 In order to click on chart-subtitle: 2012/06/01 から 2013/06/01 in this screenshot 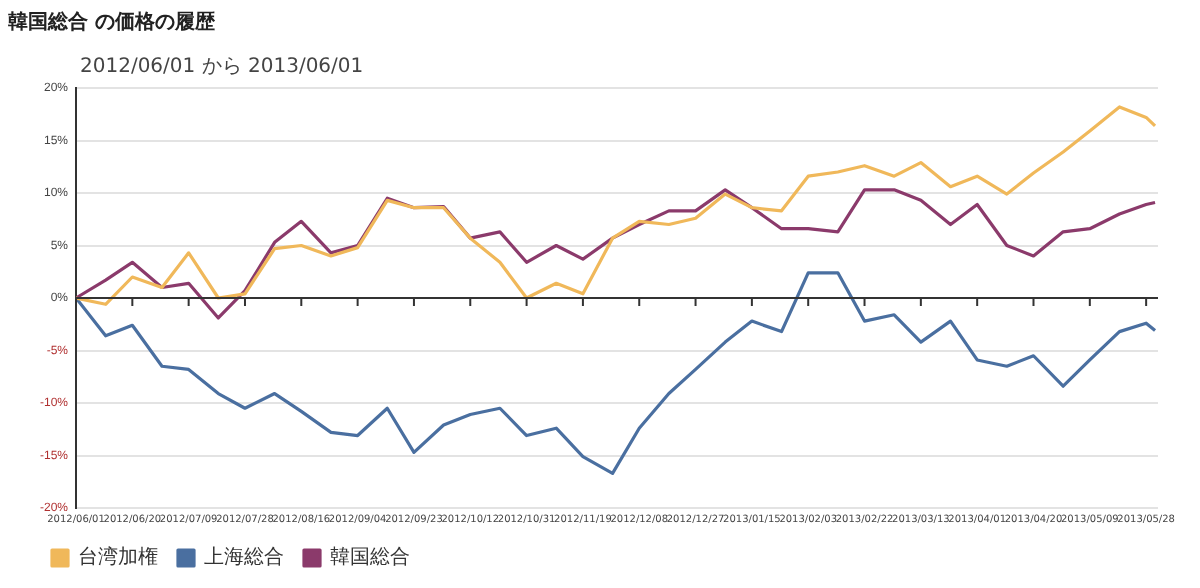, I will do `click(222, 67)`.